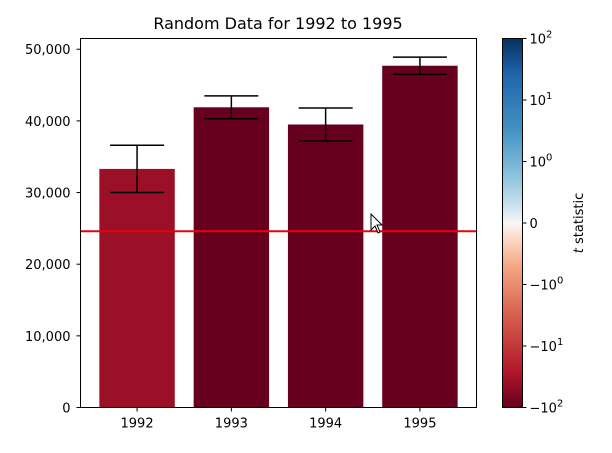 The width and height of the screenshot is (612, 453). Describe the element at coordinates (48, 194) in the screenshot. I see `y-tick-label: 30,000` at that location.